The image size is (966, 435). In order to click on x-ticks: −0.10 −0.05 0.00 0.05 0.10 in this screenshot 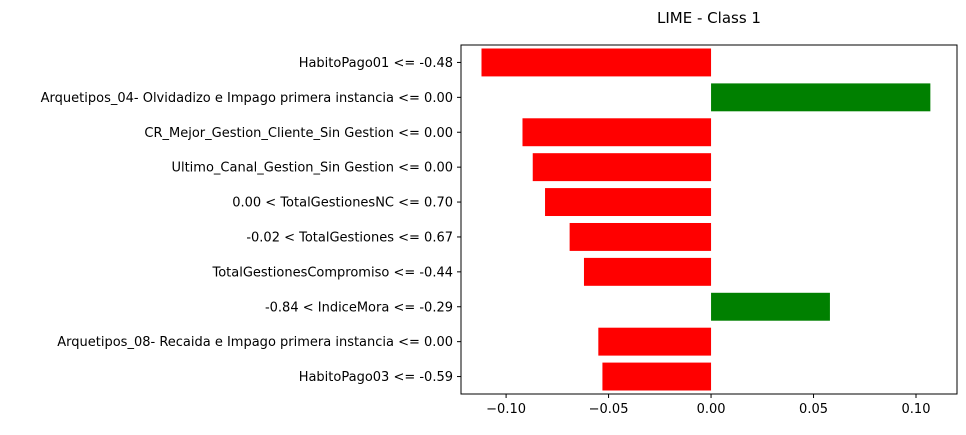, I will do `click(708, 405)`.